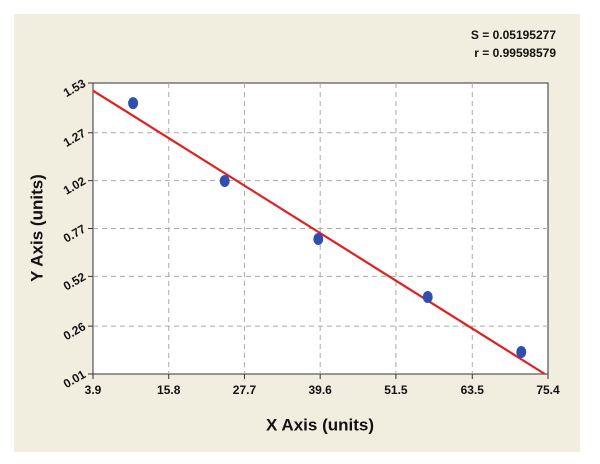 Image resolution: width=600 pixels, height=464 pixels. Describe the element at coordinates (513, 35) in the screenshot. I see `annotation: S = 0.05195277` at that location.